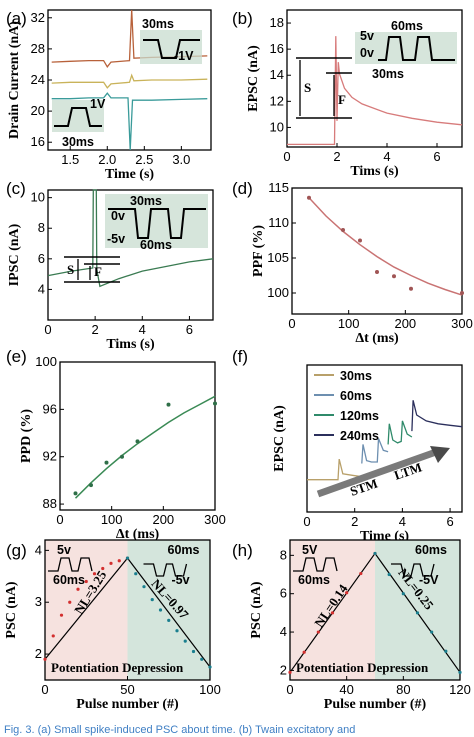 The height and width of the screenshot is (737, 474). Describe the element at coordinates (127, 689) in the screenshot. I see `x-tick-label: 50` at that location.